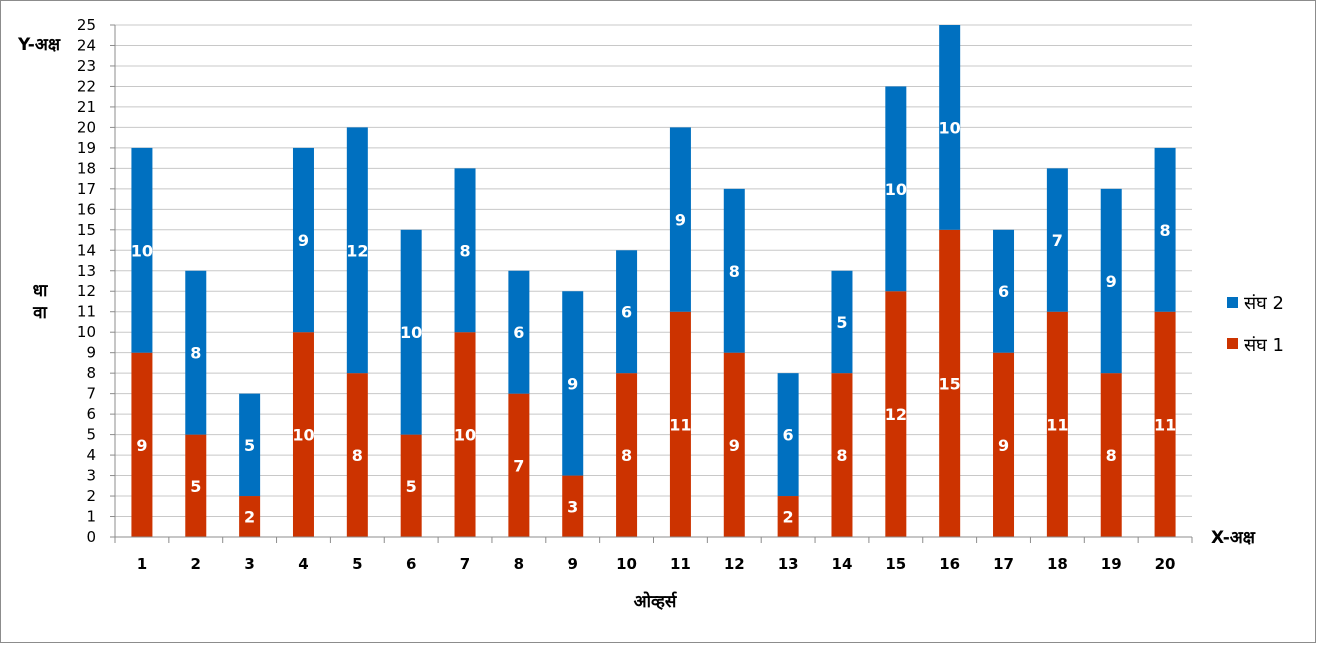  What do you see at coordinates (91, 496) in the screenshot?
I see `y-tick-label: 2` at bounding box center [91, 496].